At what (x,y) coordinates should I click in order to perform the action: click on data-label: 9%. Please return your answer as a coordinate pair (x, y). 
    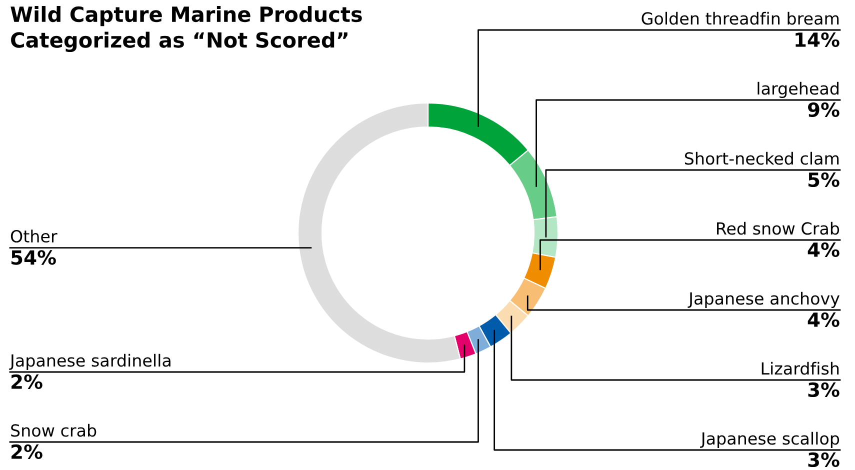
    Looking at the image, I should click on (824, 110).